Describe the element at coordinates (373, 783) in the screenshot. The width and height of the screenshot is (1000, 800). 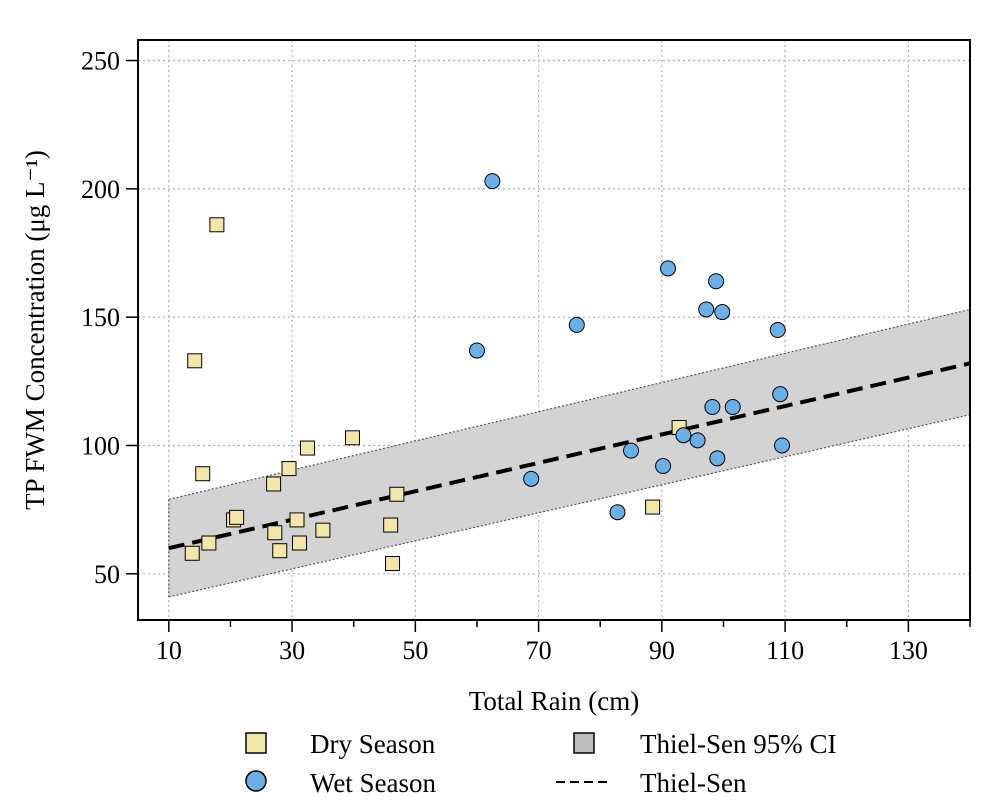
I see `legend-wet-label: Wet Season` at that location.